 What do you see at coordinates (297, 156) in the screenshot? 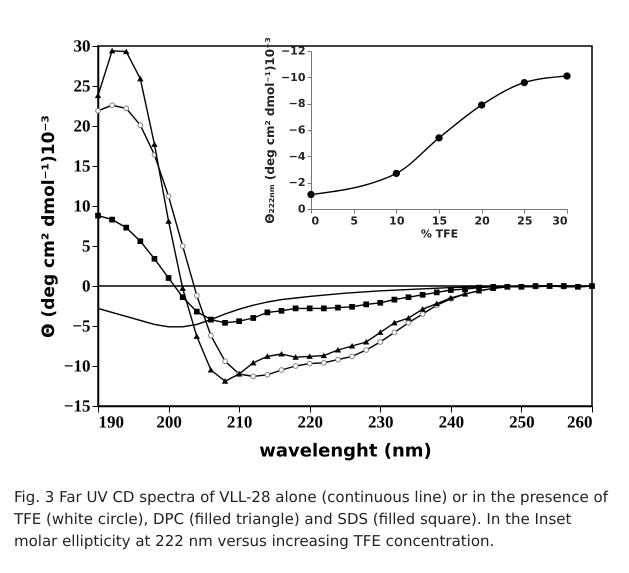
I see `y-tick-label: −4` at bounding box center [297, 156].